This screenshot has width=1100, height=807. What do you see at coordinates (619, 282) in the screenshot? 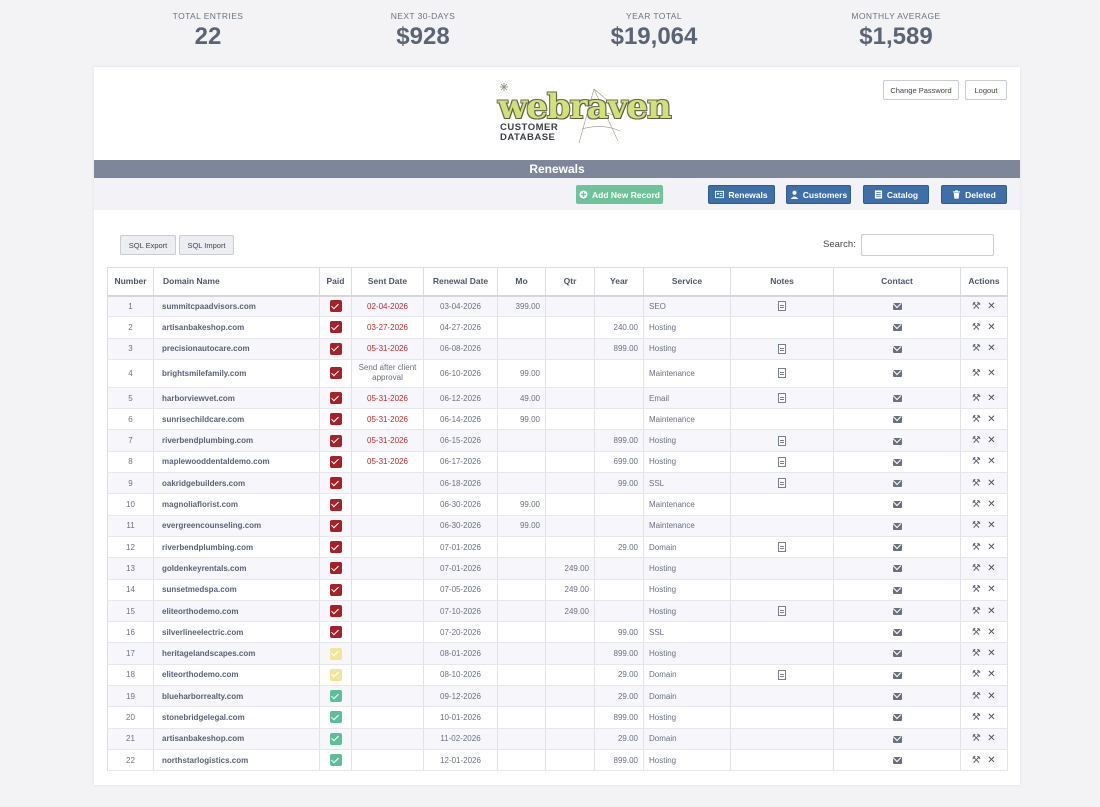
I see `column-header-year: Year` at bounding box center [619, 282].